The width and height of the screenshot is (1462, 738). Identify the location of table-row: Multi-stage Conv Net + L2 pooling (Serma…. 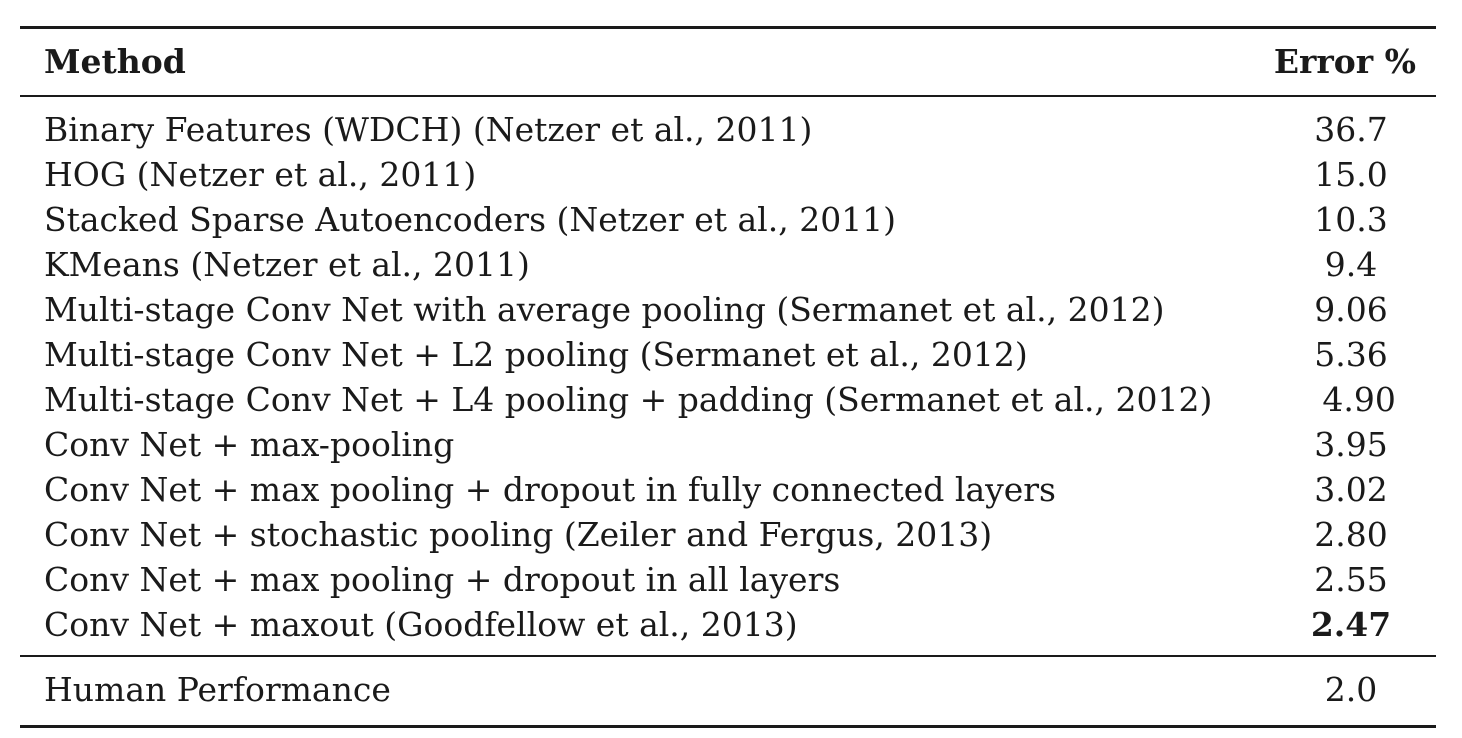
(728, 354).